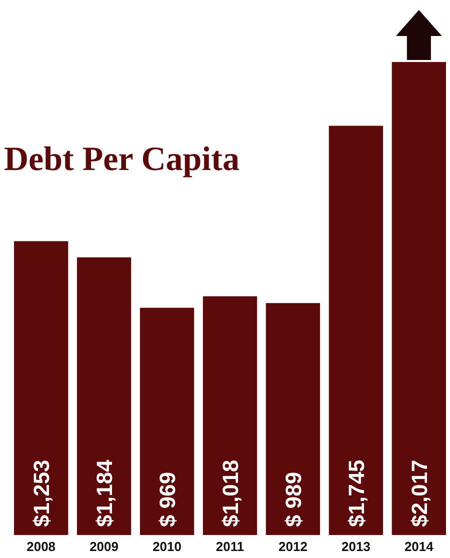  I want to click on x-tick-label: 2014, so click(419, 546).